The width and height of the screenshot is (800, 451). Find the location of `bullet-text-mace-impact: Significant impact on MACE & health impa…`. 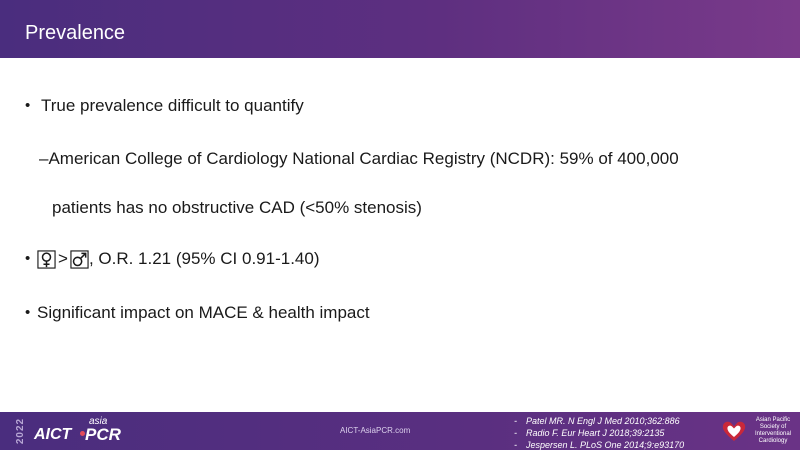

bullet-text-mace-impact: Significant impact on MACE & health impa… is located at coordinates (203, 312).